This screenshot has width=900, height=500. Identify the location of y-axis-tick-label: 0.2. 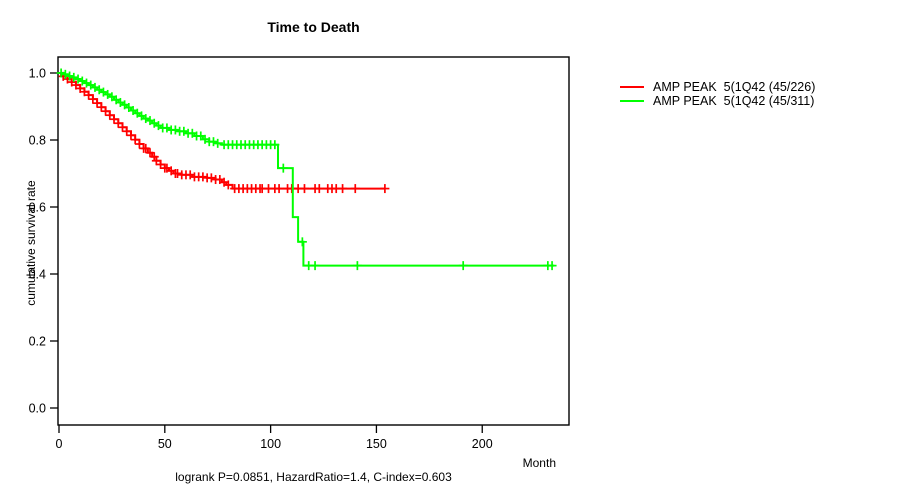
(37, 342).